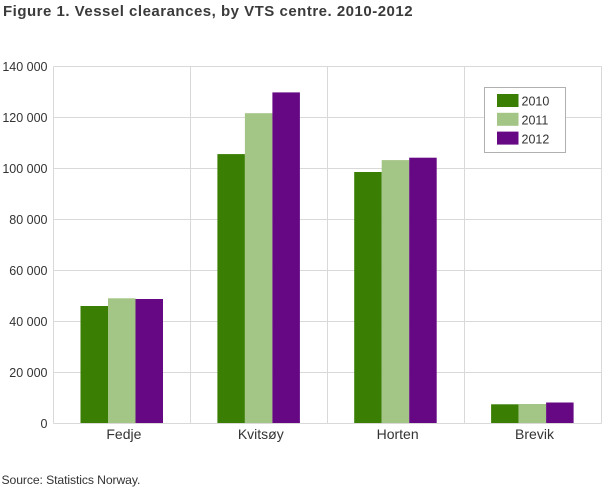 This screenshot has height=493, width=610. Describe the element at coordinates (28, 220) in the screenshot. I see `svg-text: 80 000` at that location.